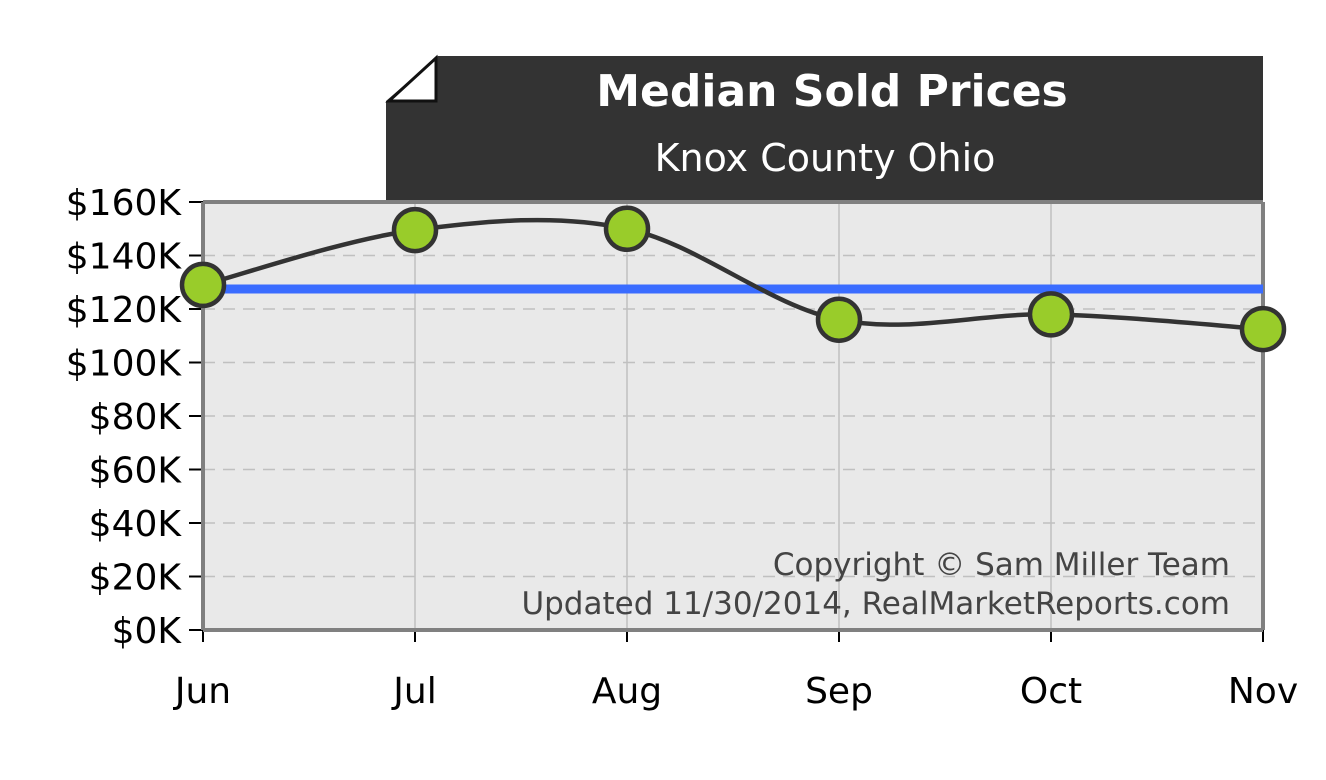 This screenshot has height=780, width=1326. I want to click on y-axis: $0K $20K $40K $60K $80K $100K $120K $140K $160K, so click(134, 417).